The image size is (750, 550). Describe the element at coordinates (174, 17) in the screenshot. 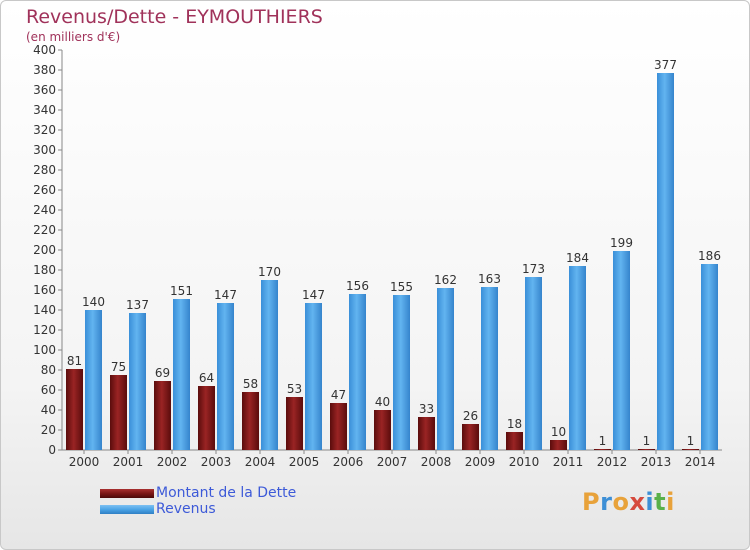

I see `chart-title: Revenus/Dette - EYMOUTHIERS` at that location.